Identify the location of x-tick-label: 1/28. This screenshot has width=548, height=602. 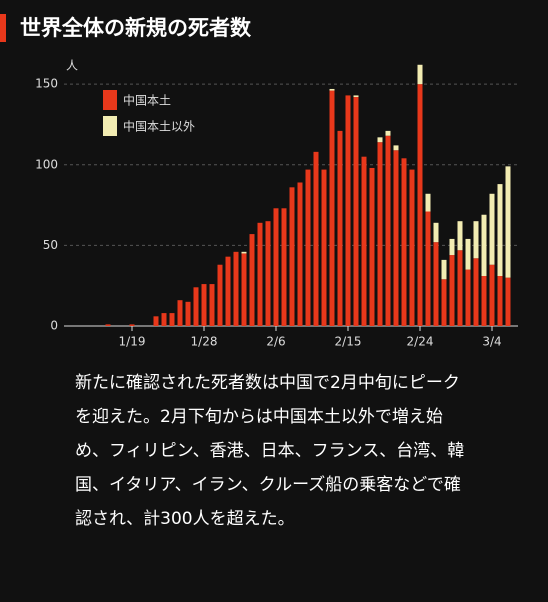
(204, 342).